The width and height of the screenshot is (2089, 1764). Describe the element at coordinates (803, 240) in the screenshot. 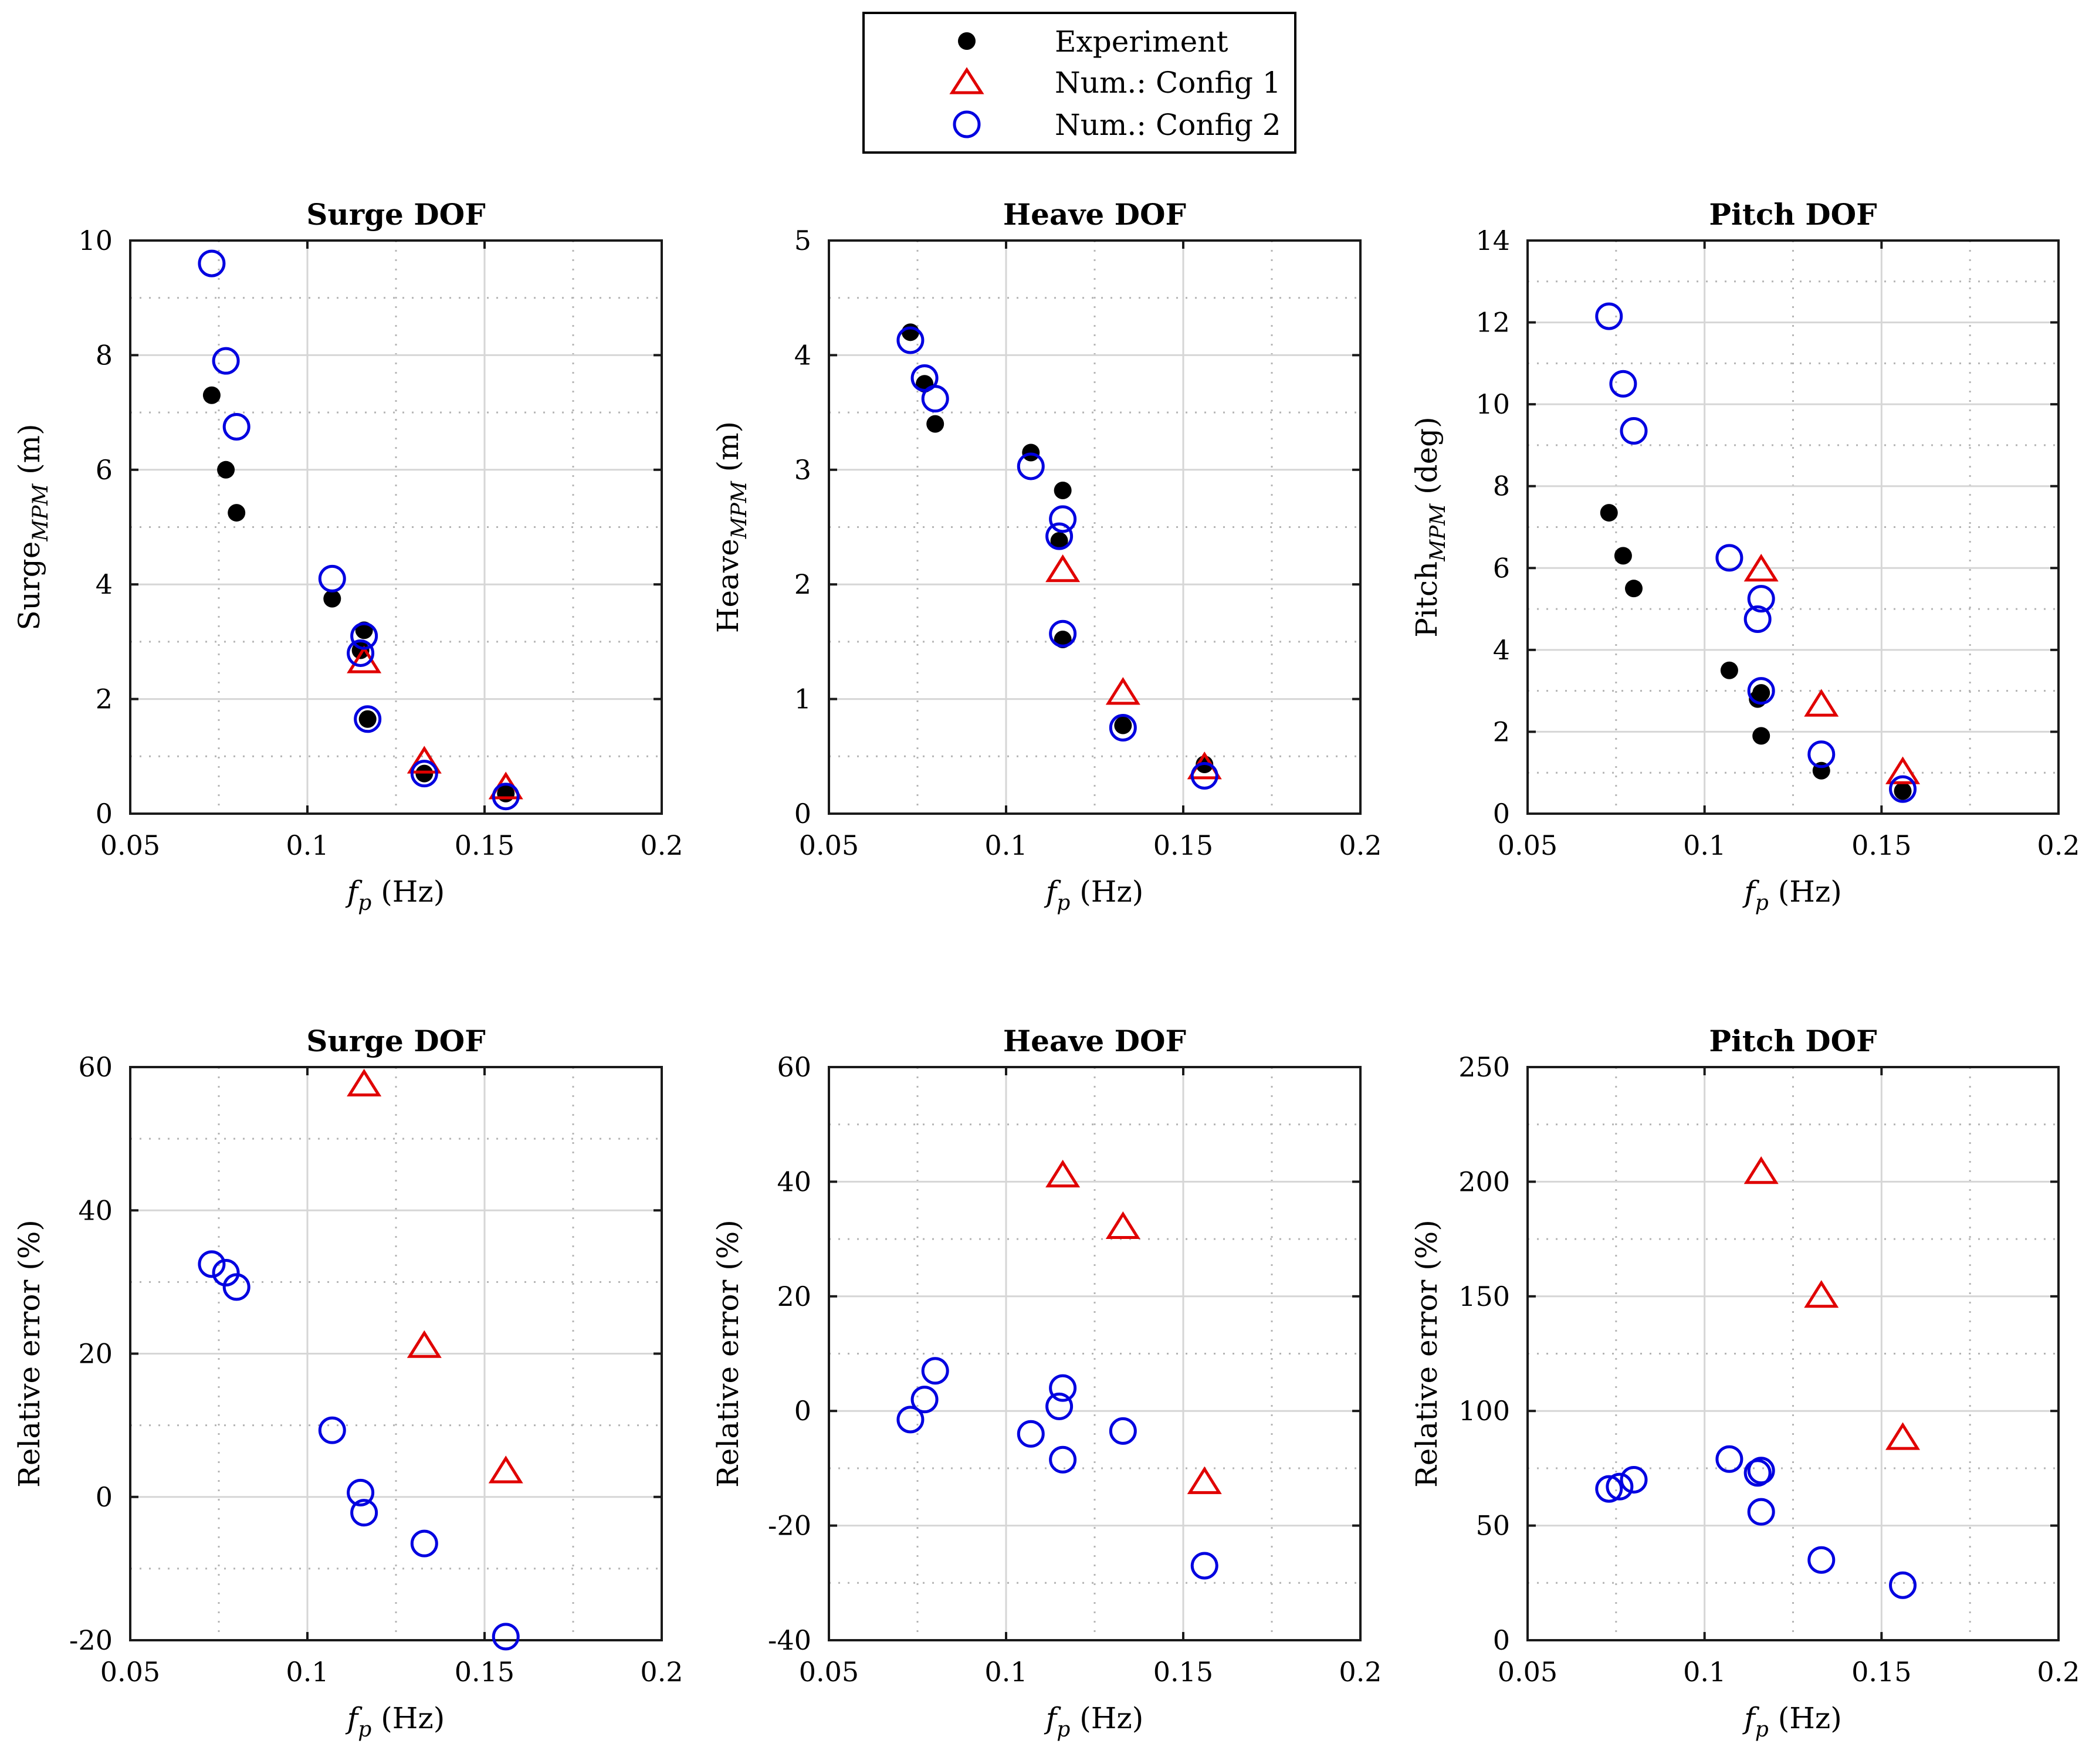

I see `y-tick-label: 5` at that location.